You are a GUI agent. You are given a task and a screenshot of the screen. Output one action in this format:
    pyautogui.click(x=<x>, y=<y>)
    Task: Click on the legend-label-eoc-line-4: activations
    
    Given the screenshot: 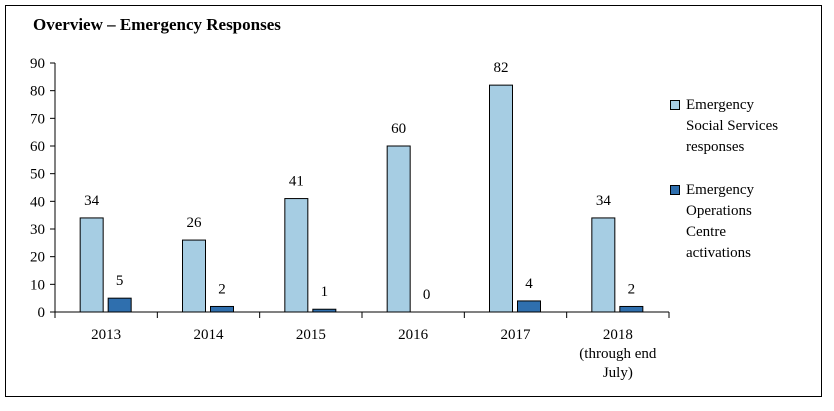 What is the action you would take?
    pyautogui.click(x=718, y=253)
    